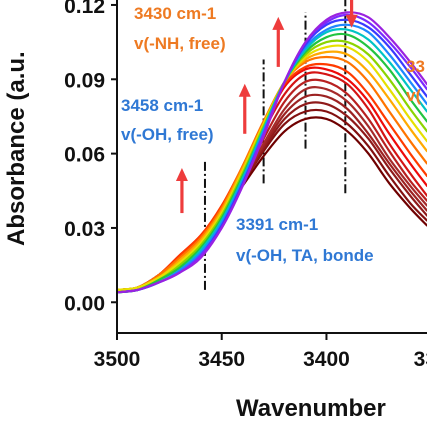 This screenshot has height=428, width=427. What do you see at coordinates (175, 13) in the screenshot?
I see `annotation-3430-wavenumber: 3430 cm-1` at bounding box center [175, 13].